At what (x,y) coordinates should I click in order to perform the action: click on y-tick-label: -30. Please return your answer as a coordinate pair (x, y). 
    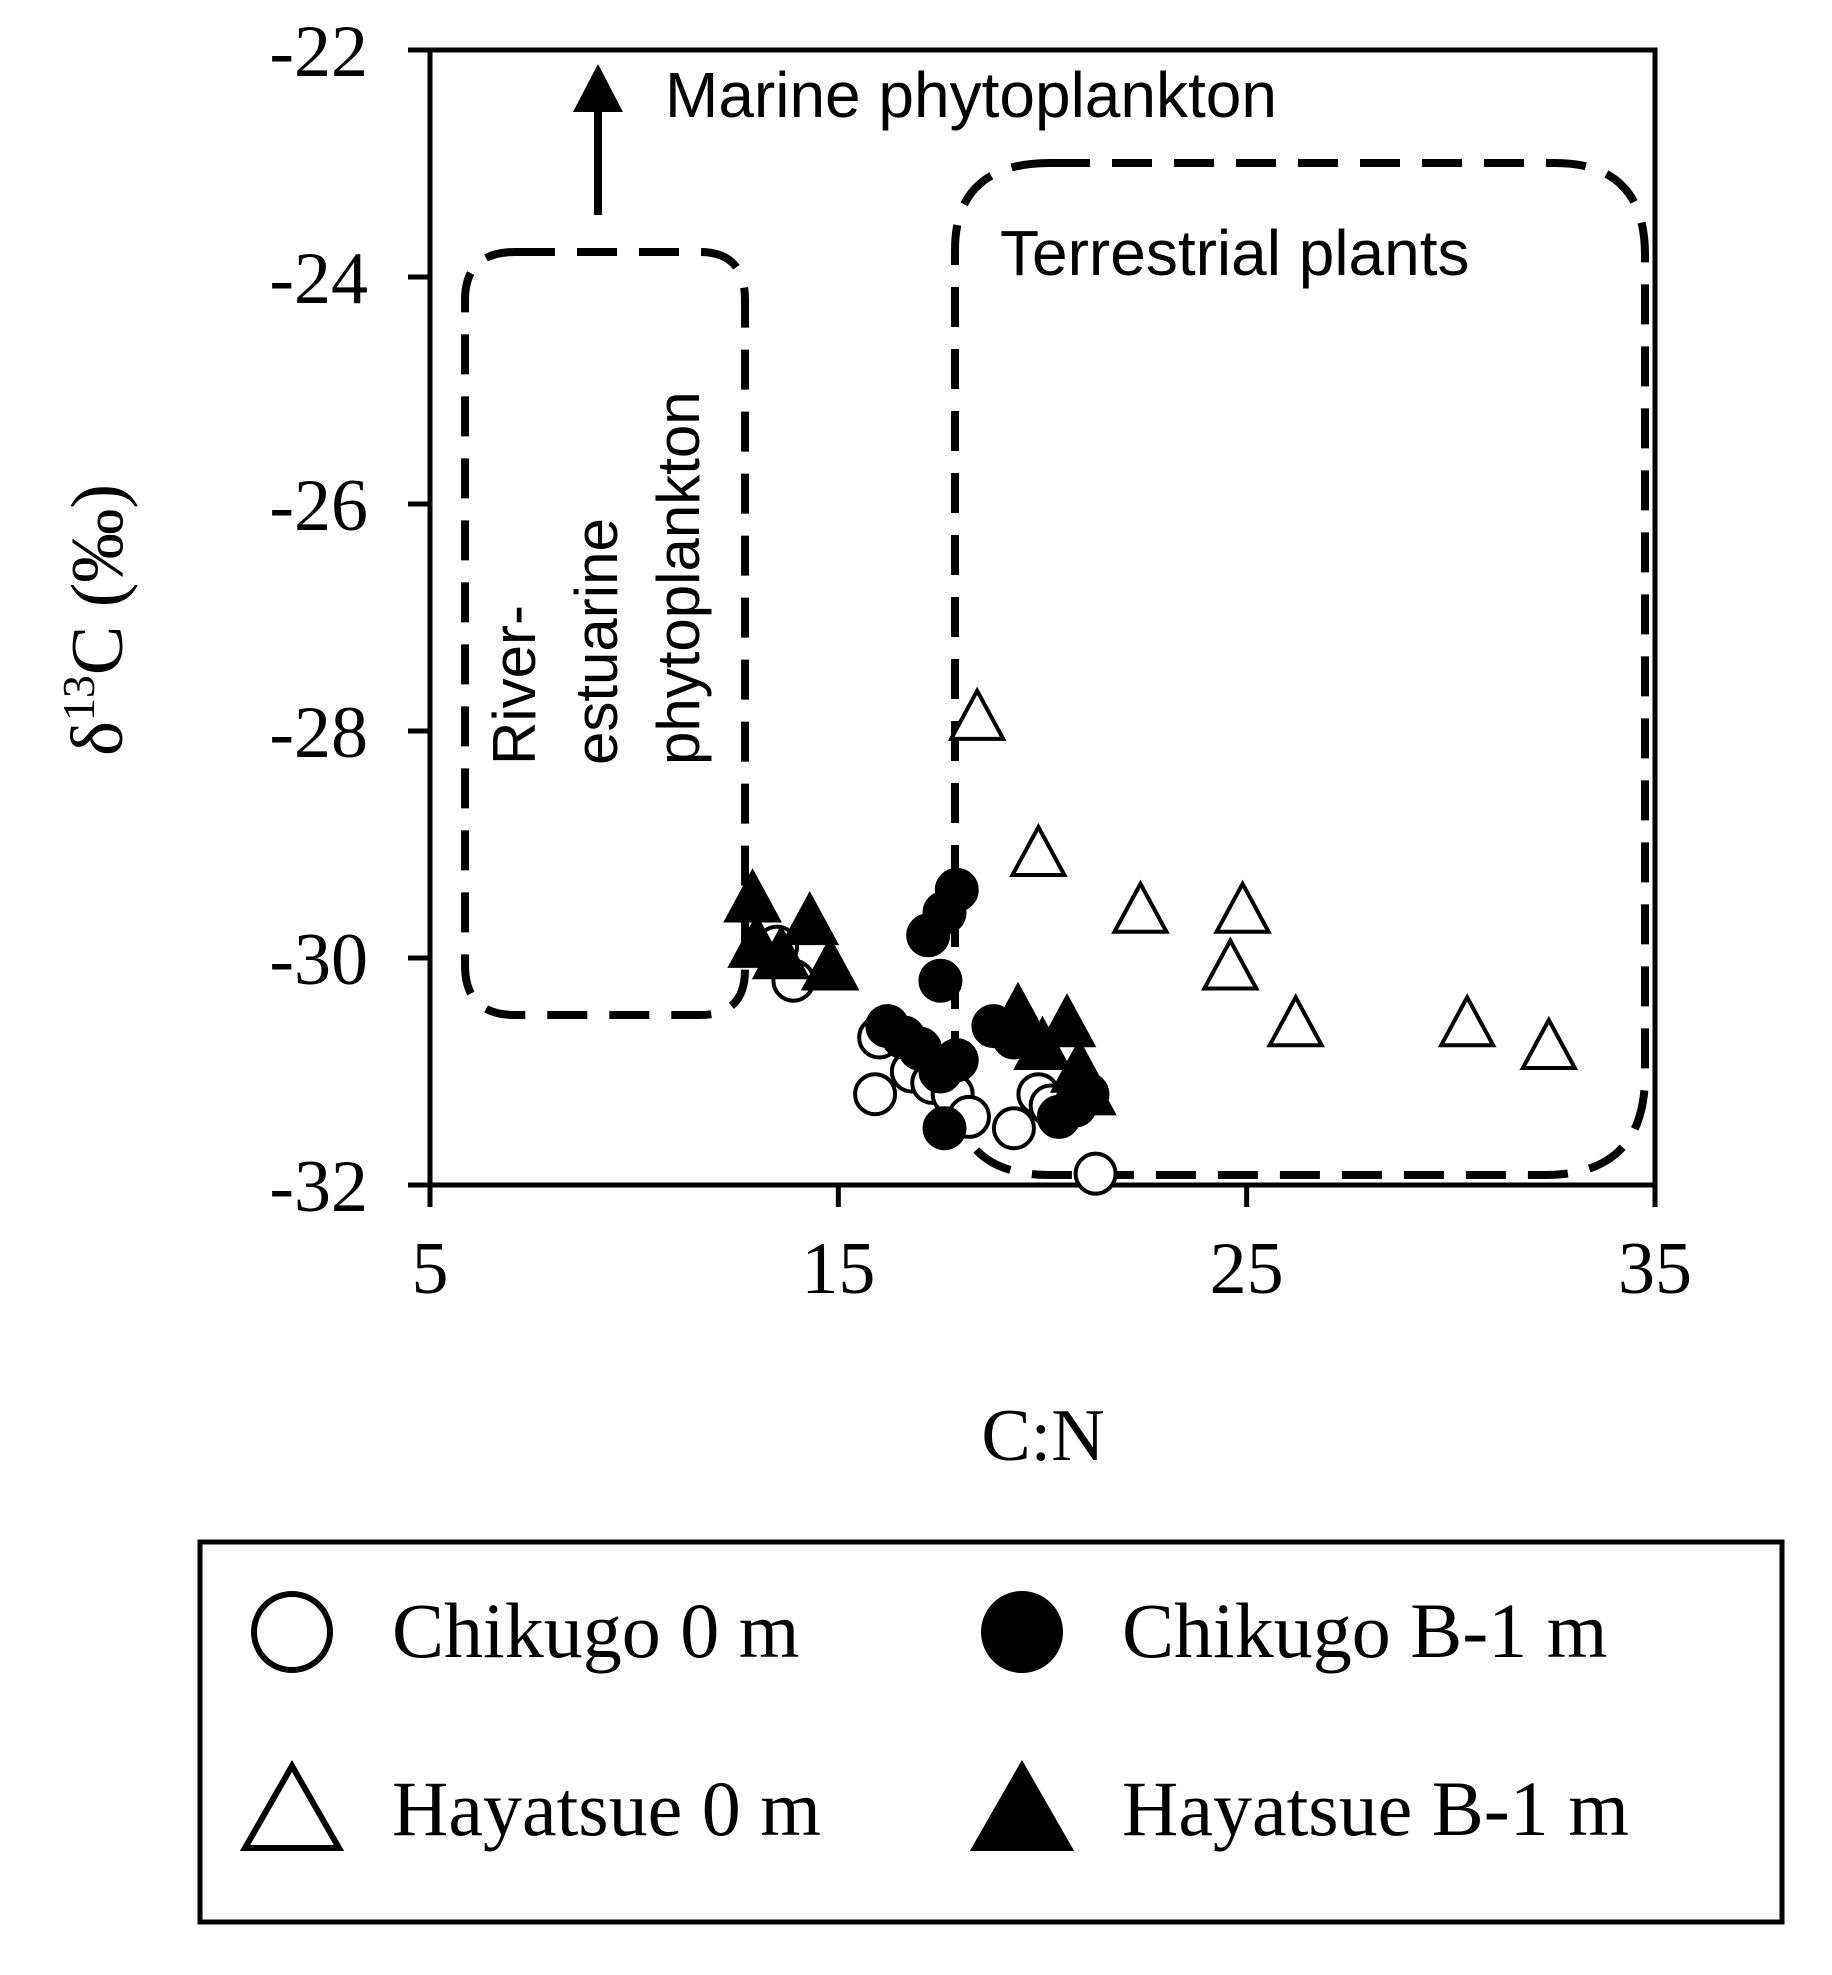
    Looking at the image, I should click on (318, 960).